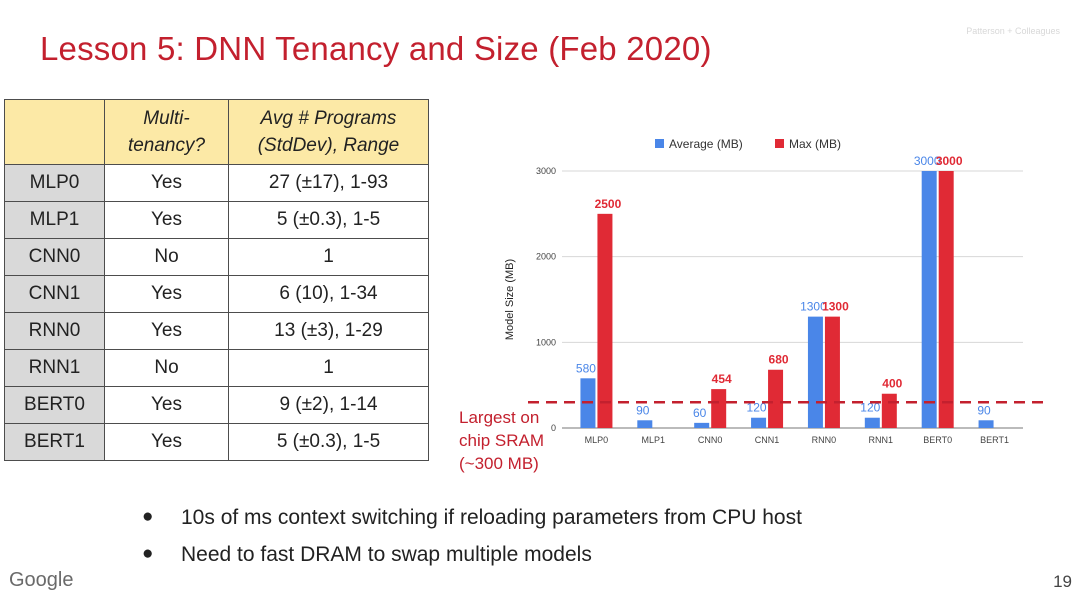 The image size is (1080, 597). Describe the element at coordinates (892, 384) in the screenshot. I see `data-label-max: 400` at that location.